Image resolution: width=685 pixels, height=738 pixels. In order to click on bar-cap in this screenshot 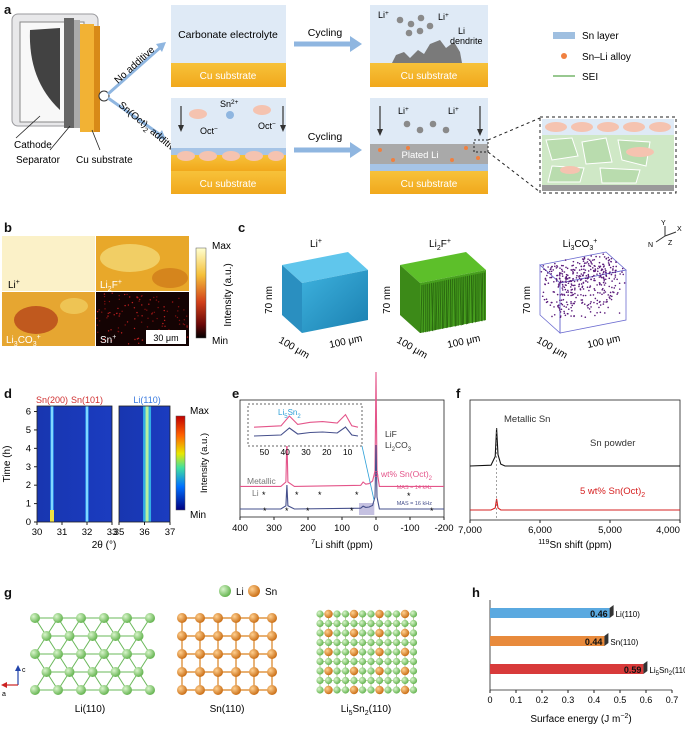, I will do `click(612, 611)`.